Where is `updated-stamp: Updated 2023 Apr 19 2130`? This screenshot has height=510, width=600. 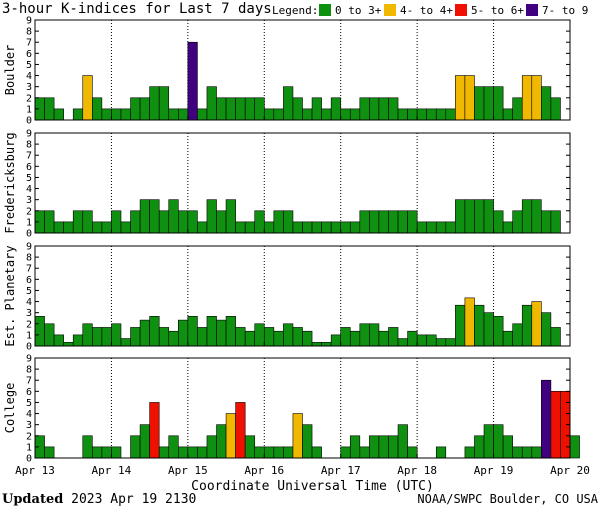
updated-stamp: Updated 2023 Apr 19 2130 is located at coordinates (99, 499).